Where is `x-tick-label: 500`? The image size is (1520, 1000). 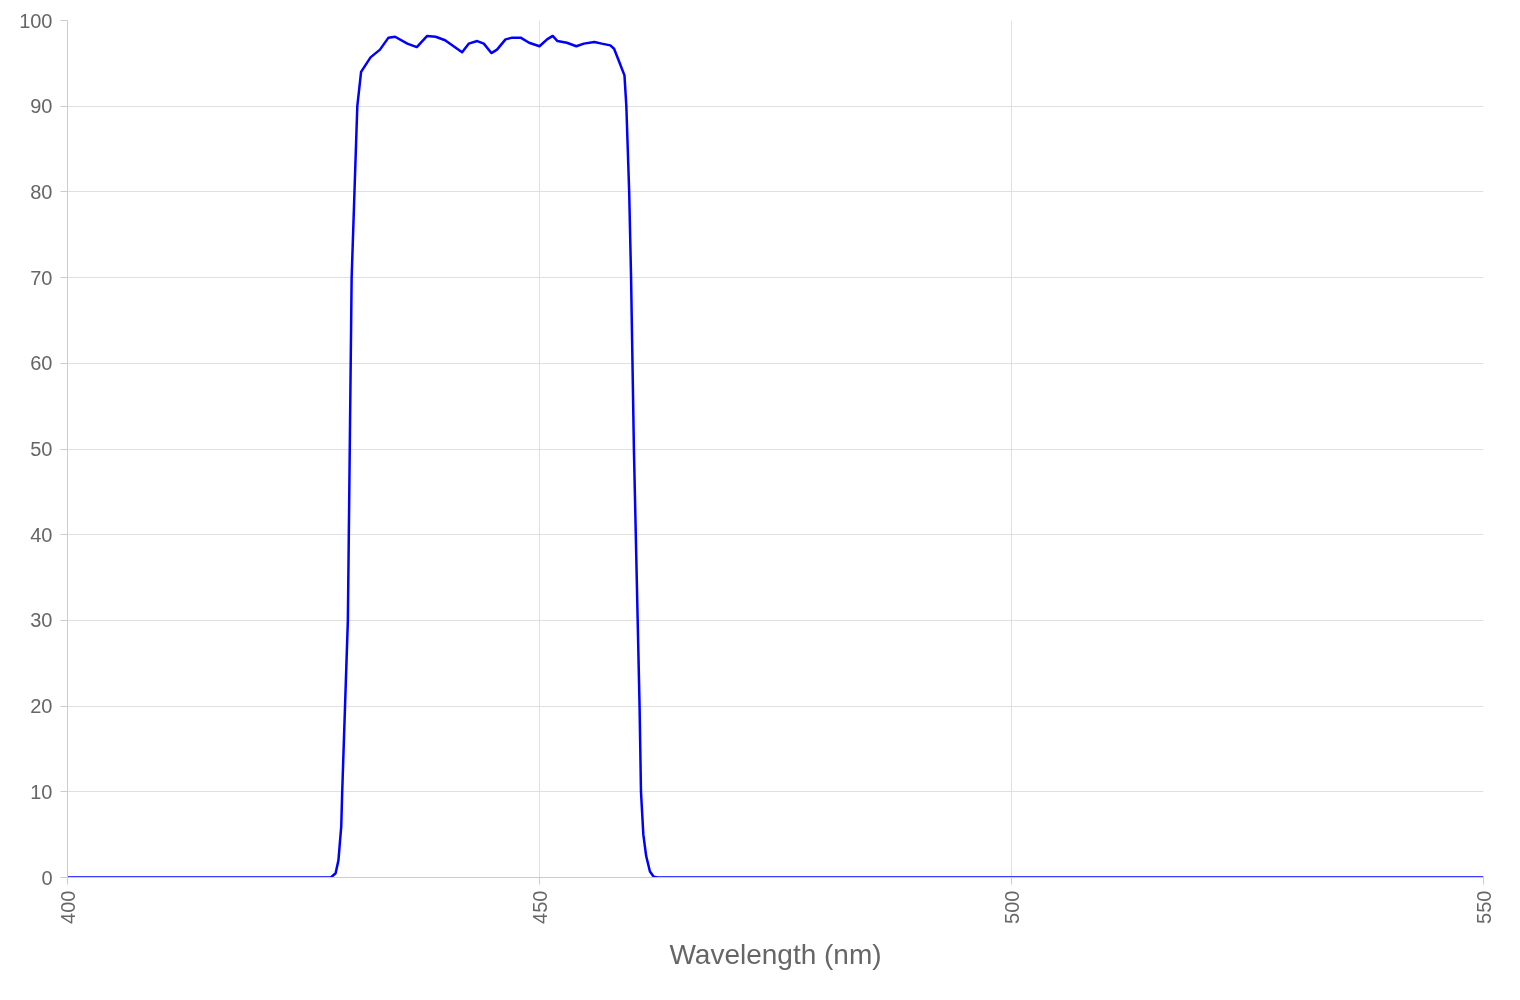
x-tick-label: 500 is located at coordinates (1011, 907).